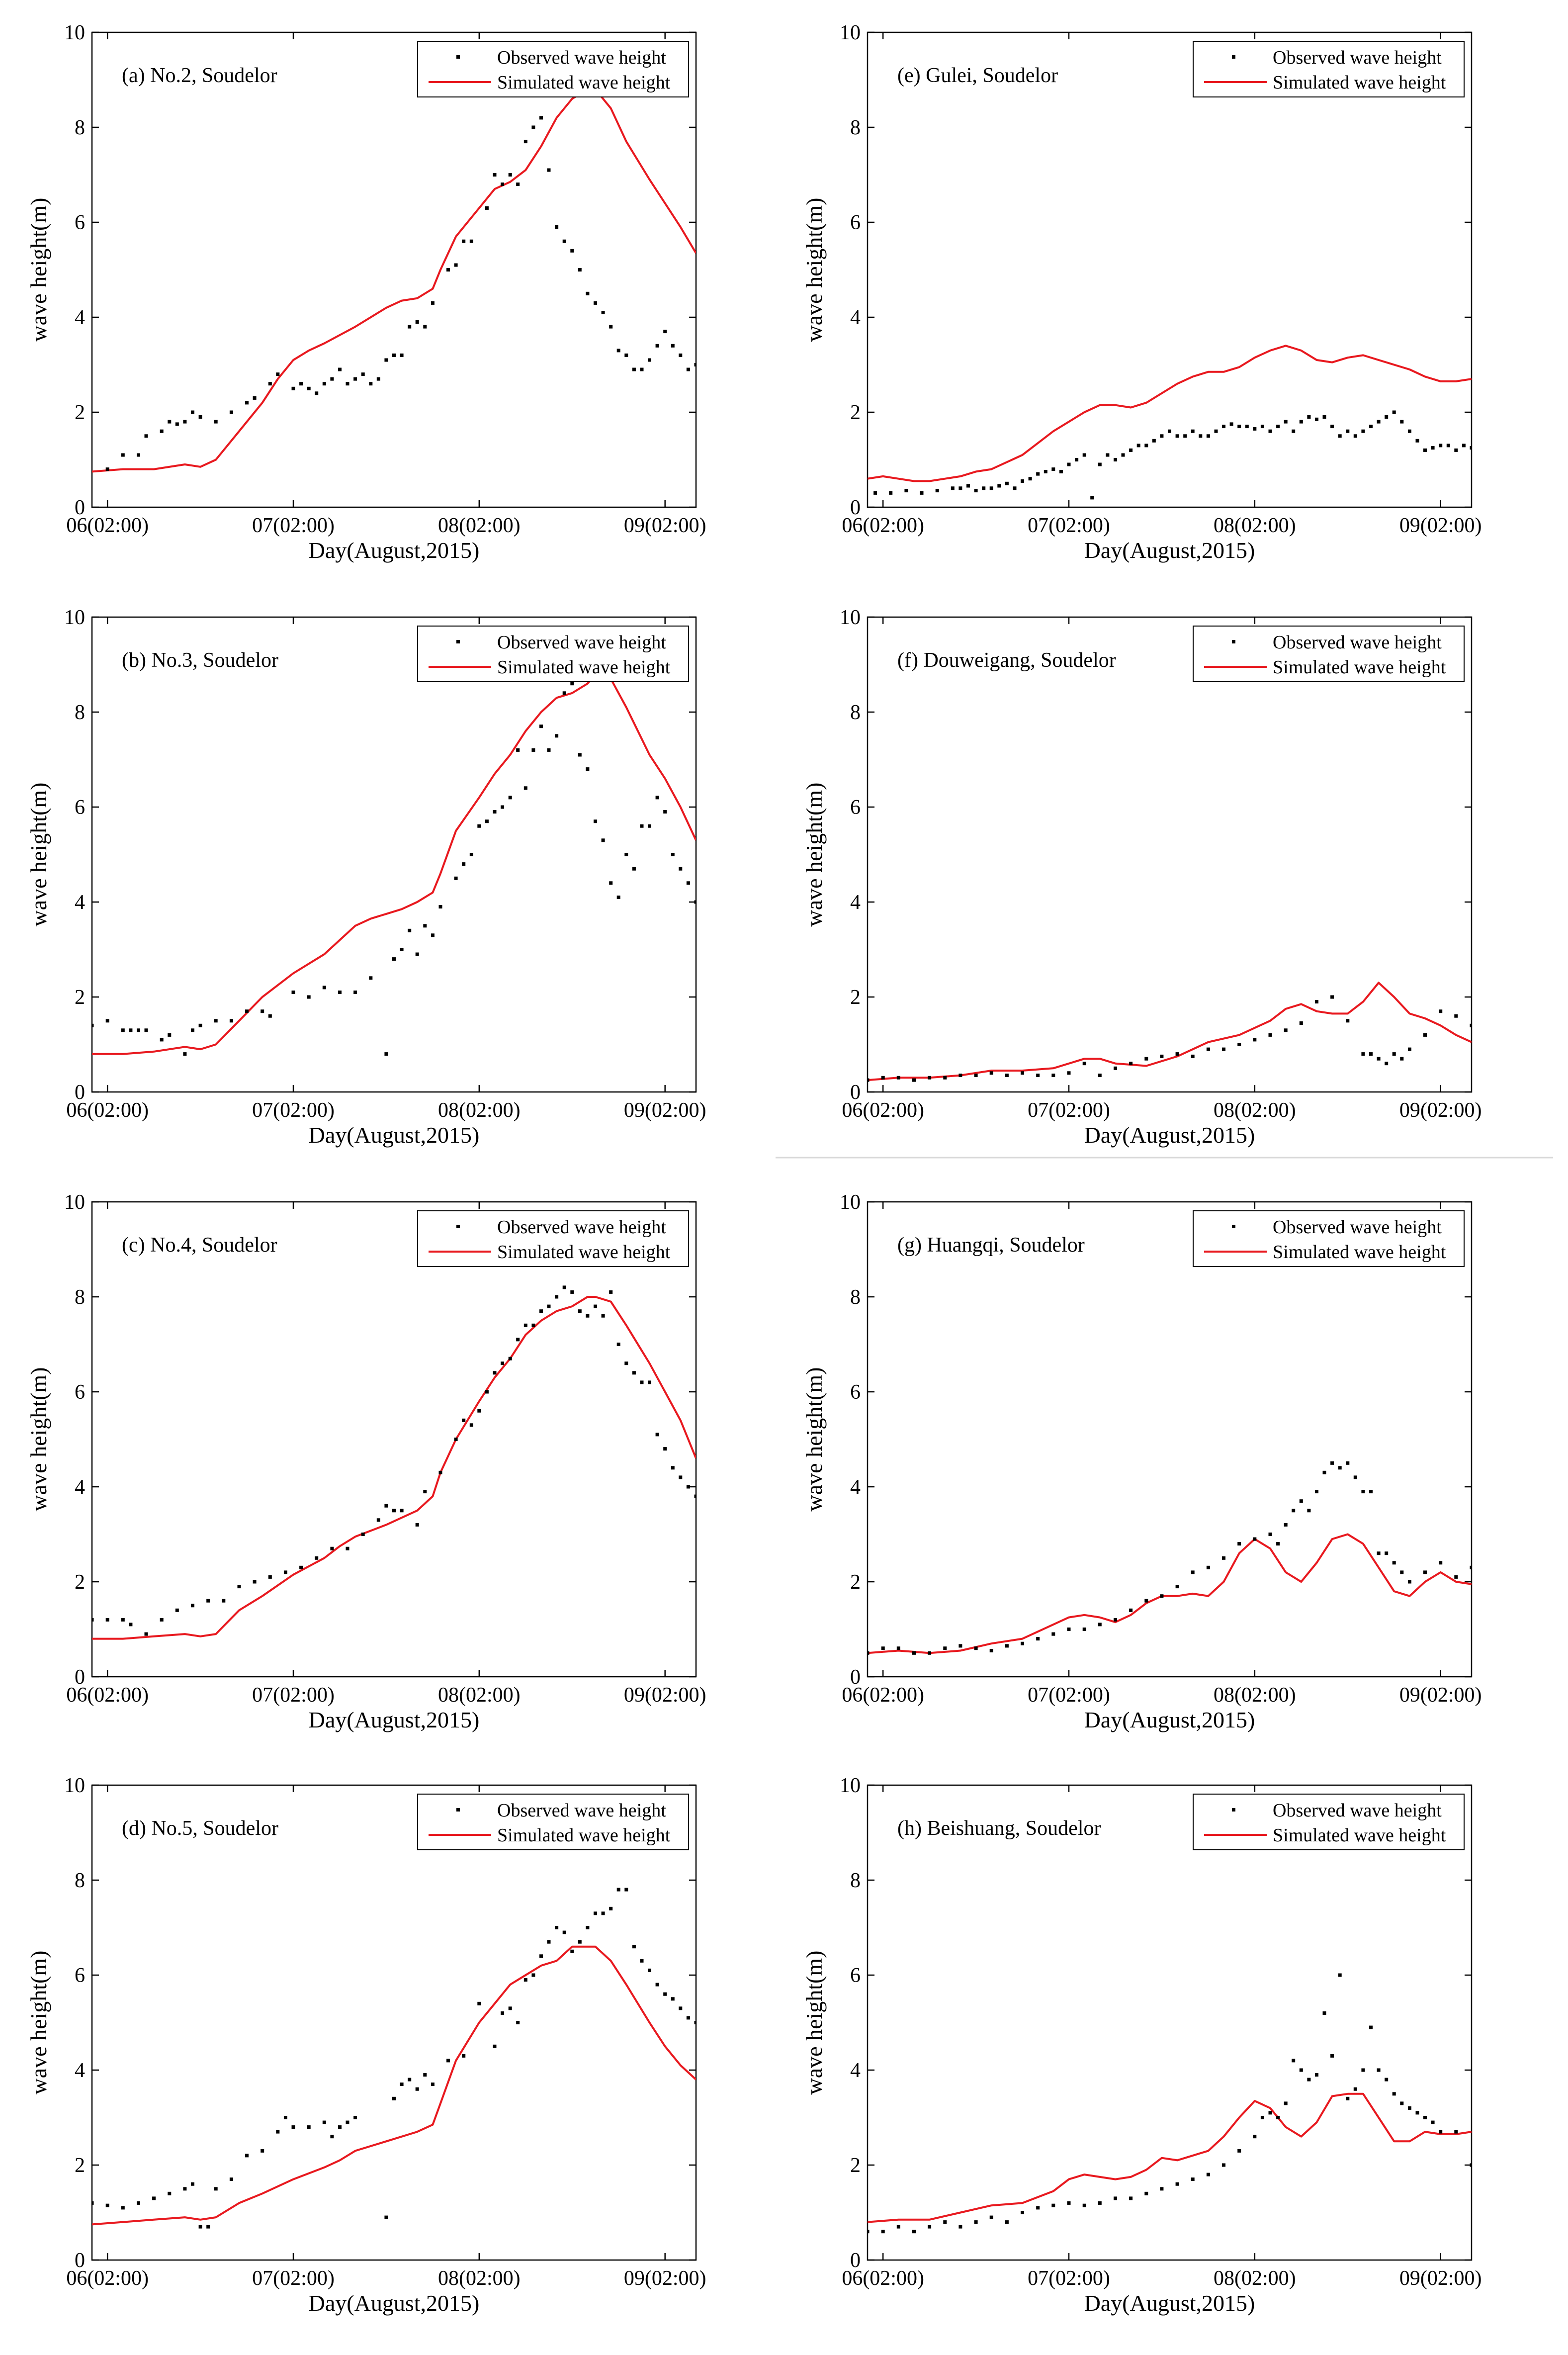 The height and width of the screenshot is (2355, 1568). What do you see at coordinates (80, 317) in the screenshot?
I see `y-tick-label: 4` at bounding box center [80, 317].